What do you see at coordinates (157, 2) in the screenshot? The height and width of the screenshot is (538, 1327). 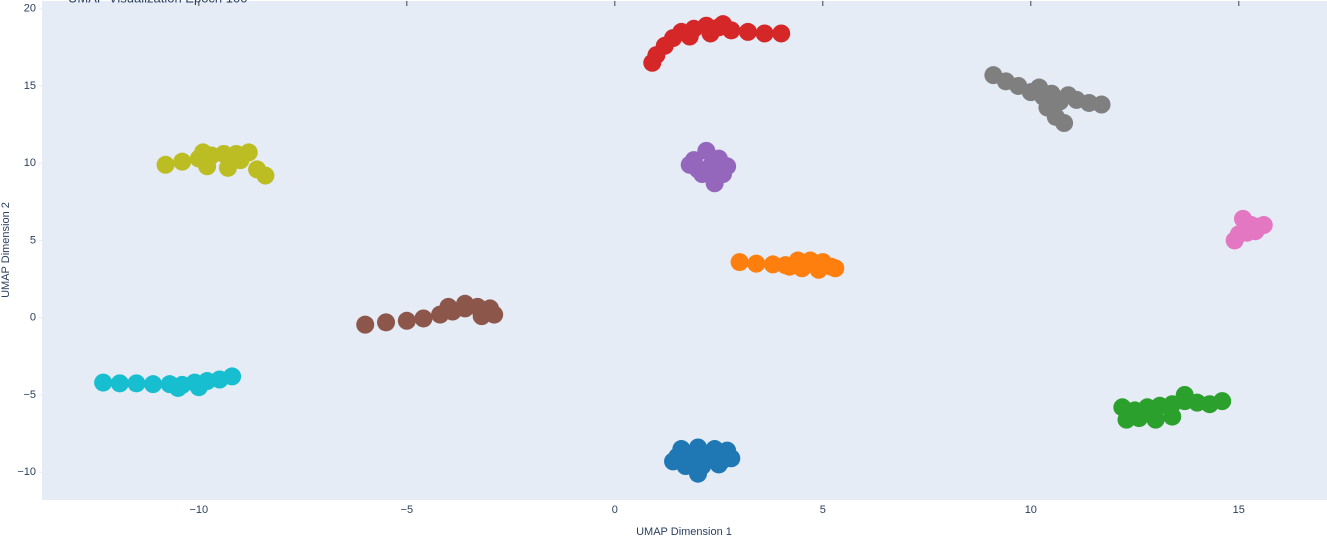 I see `chart-title: UMAP Visualization Epoch 100` at bounding box center [157, 2].